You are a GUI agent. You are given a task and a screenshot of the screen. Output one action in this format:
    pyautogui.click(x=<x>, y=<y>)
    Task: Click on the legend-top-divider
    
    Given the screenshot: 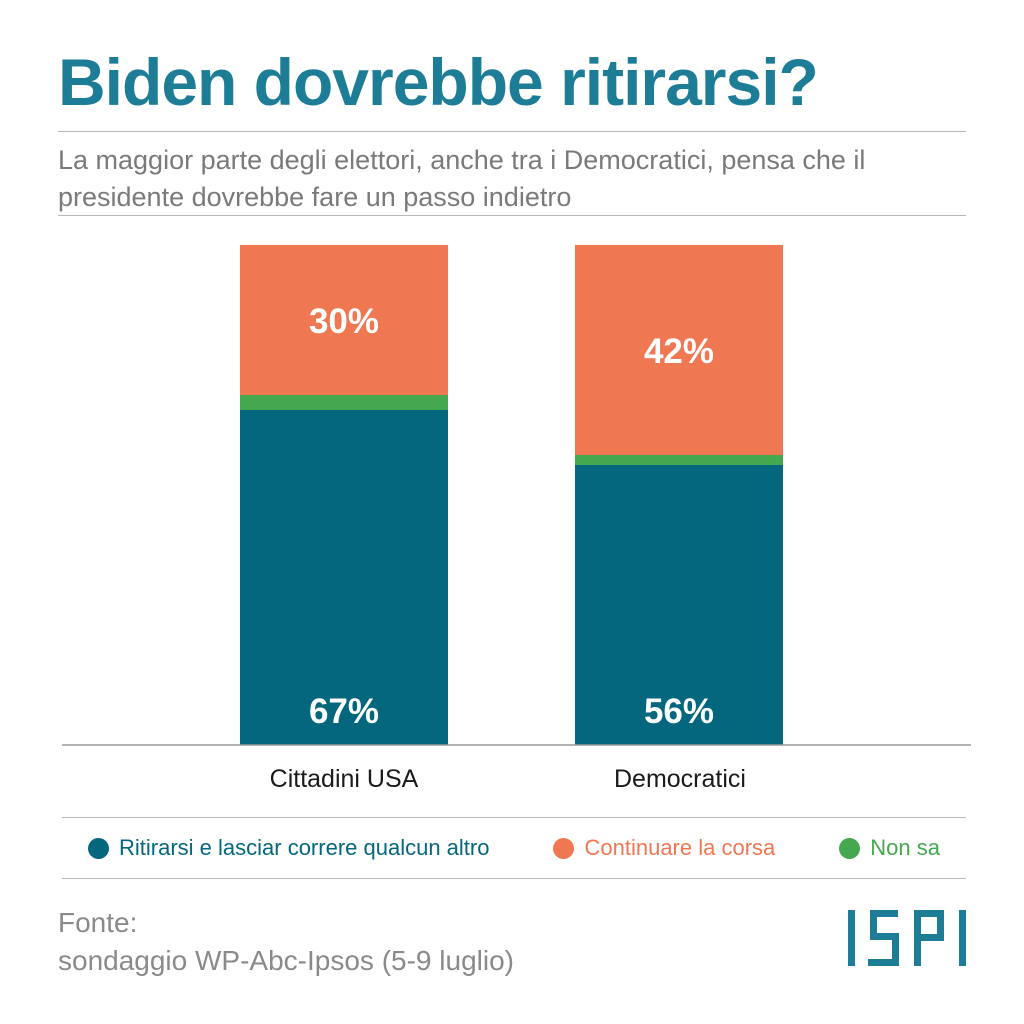 What is the action you would take?
    pyautogui.click(x=514, y=817)
    